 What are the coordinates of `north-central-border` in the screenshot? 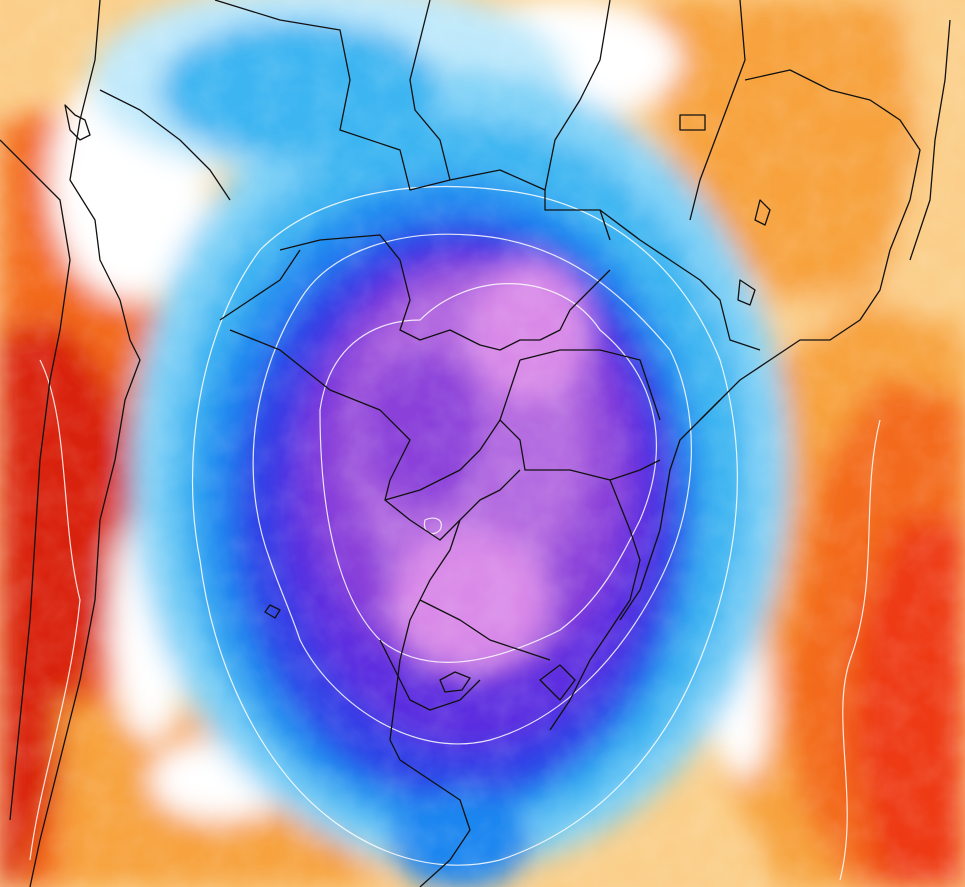 It's located at (430, 90).